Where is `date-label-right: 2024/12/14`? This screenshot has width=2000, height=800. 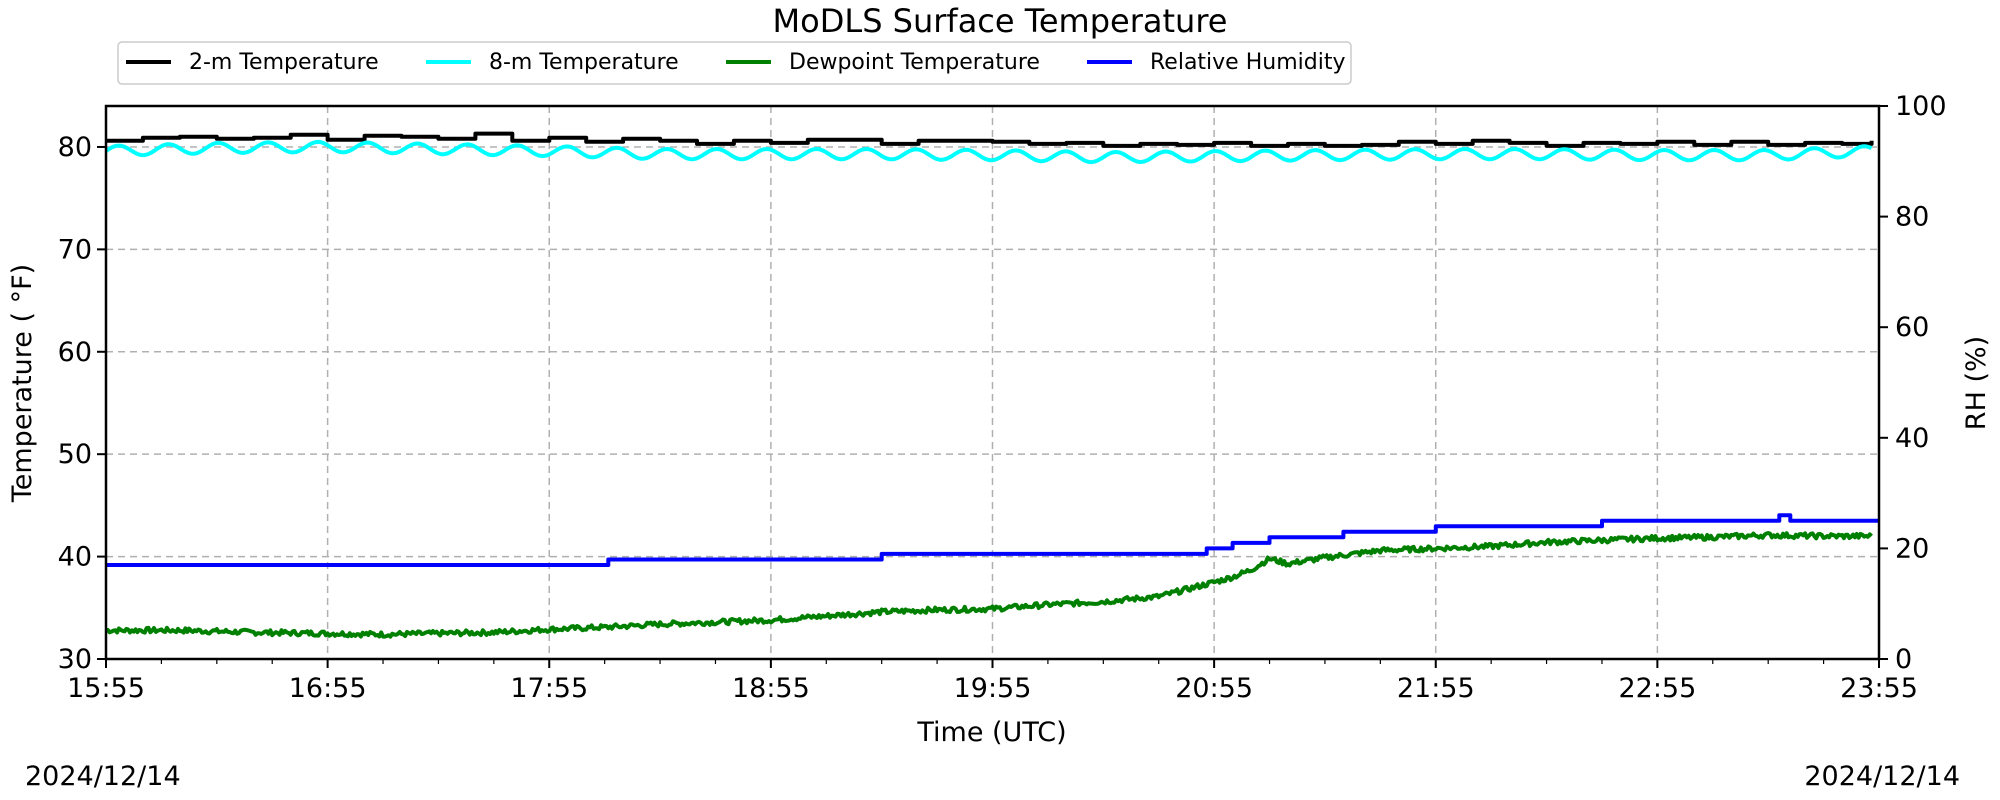 date-label-right: 2024/12/14 is located at coordinates (1882, 776).